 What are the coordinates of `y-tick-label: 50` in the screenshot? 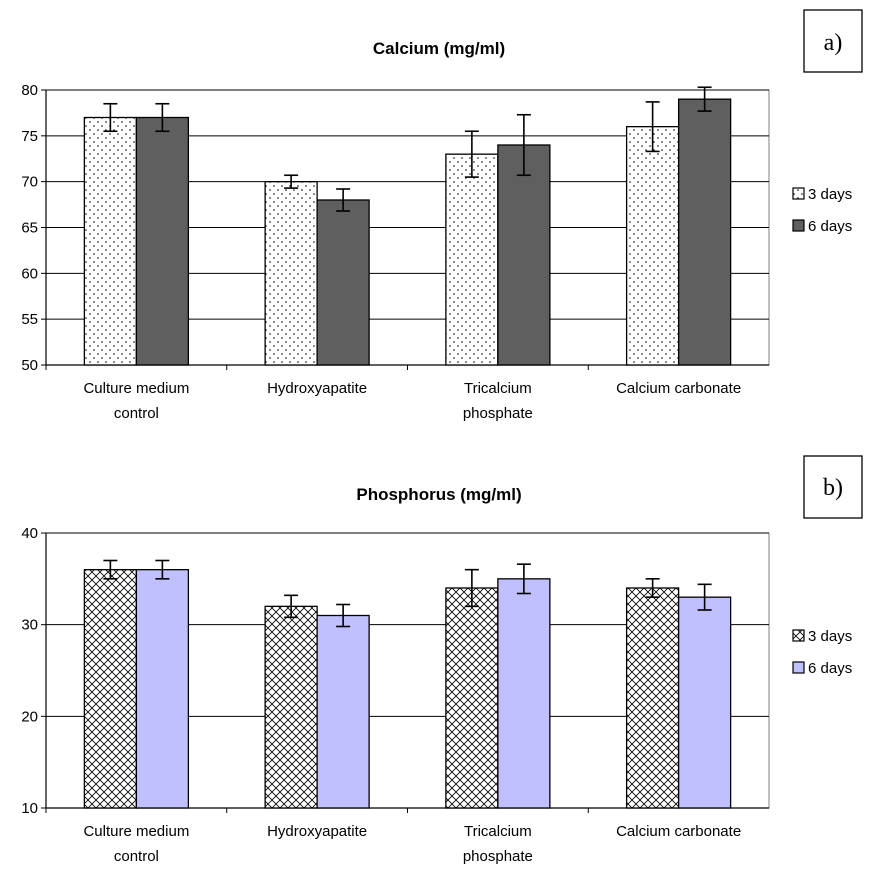 It's located at (29, 365).